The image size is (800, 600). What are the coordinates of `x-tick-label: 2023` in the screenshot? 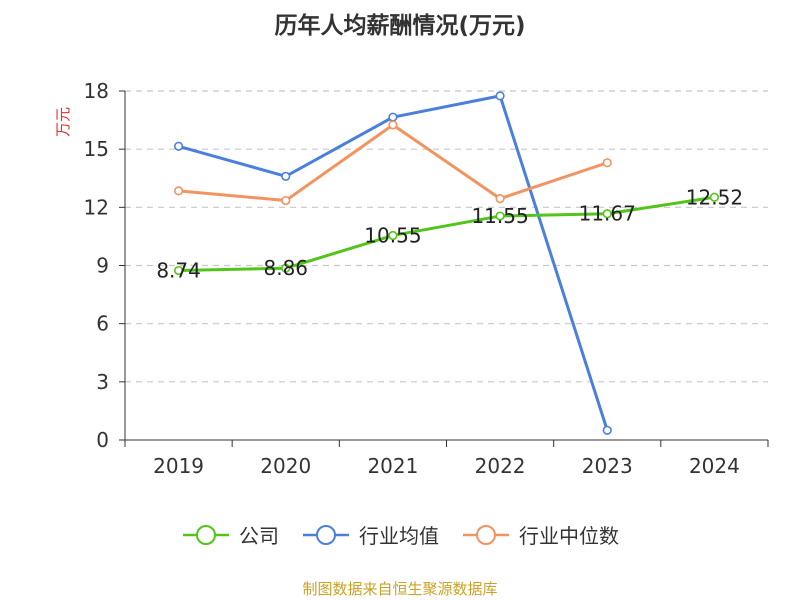 It's located at (607, 466).